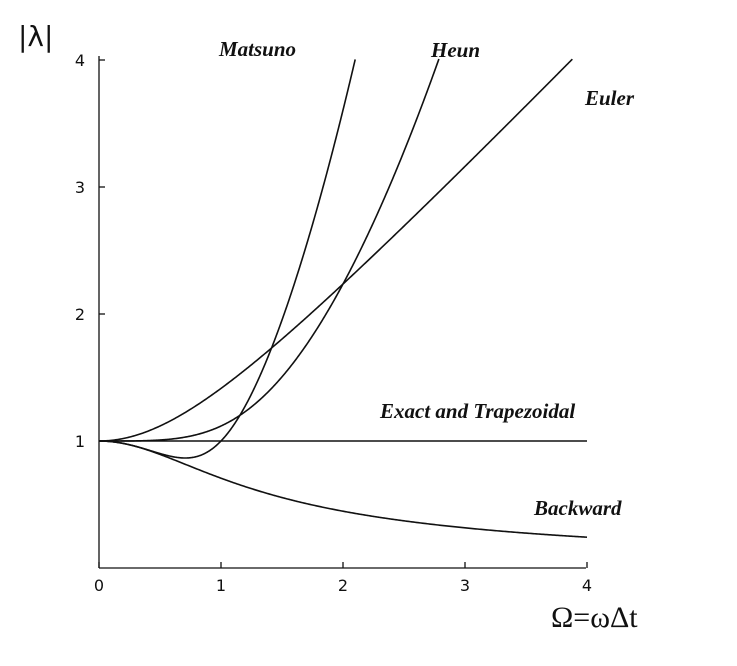  What do you see at coordinates (35, 36) in the screenshot?
I see `y-axis-label: |λ|` at bounding box center [35, 36].